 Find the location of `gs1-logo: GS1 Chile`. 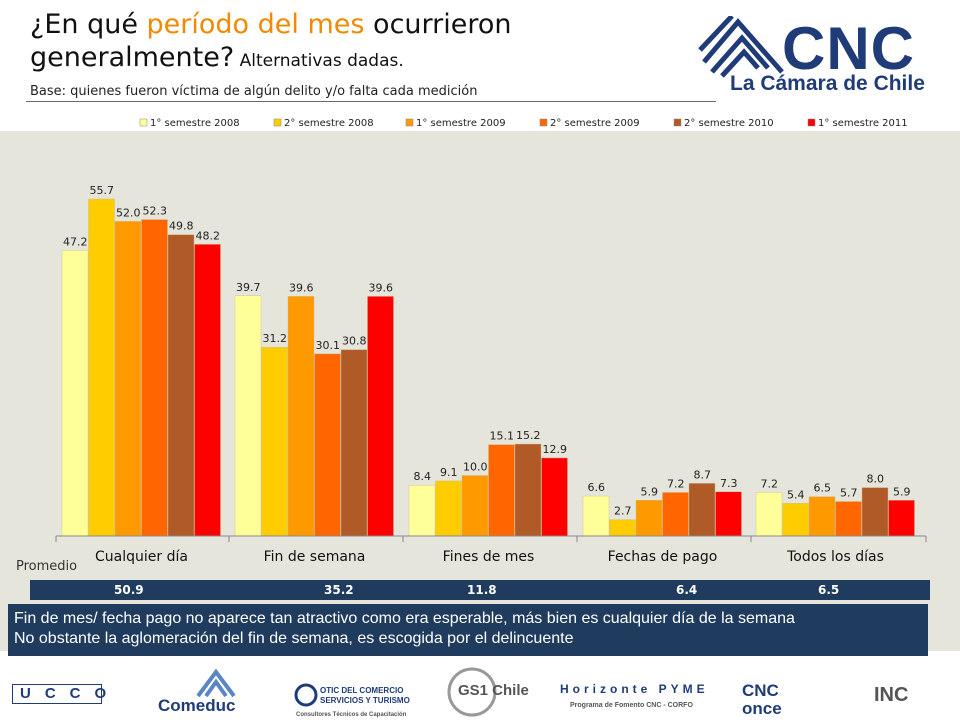

gs1-logo: GS1 Chile is located at coordinates (493, 690).